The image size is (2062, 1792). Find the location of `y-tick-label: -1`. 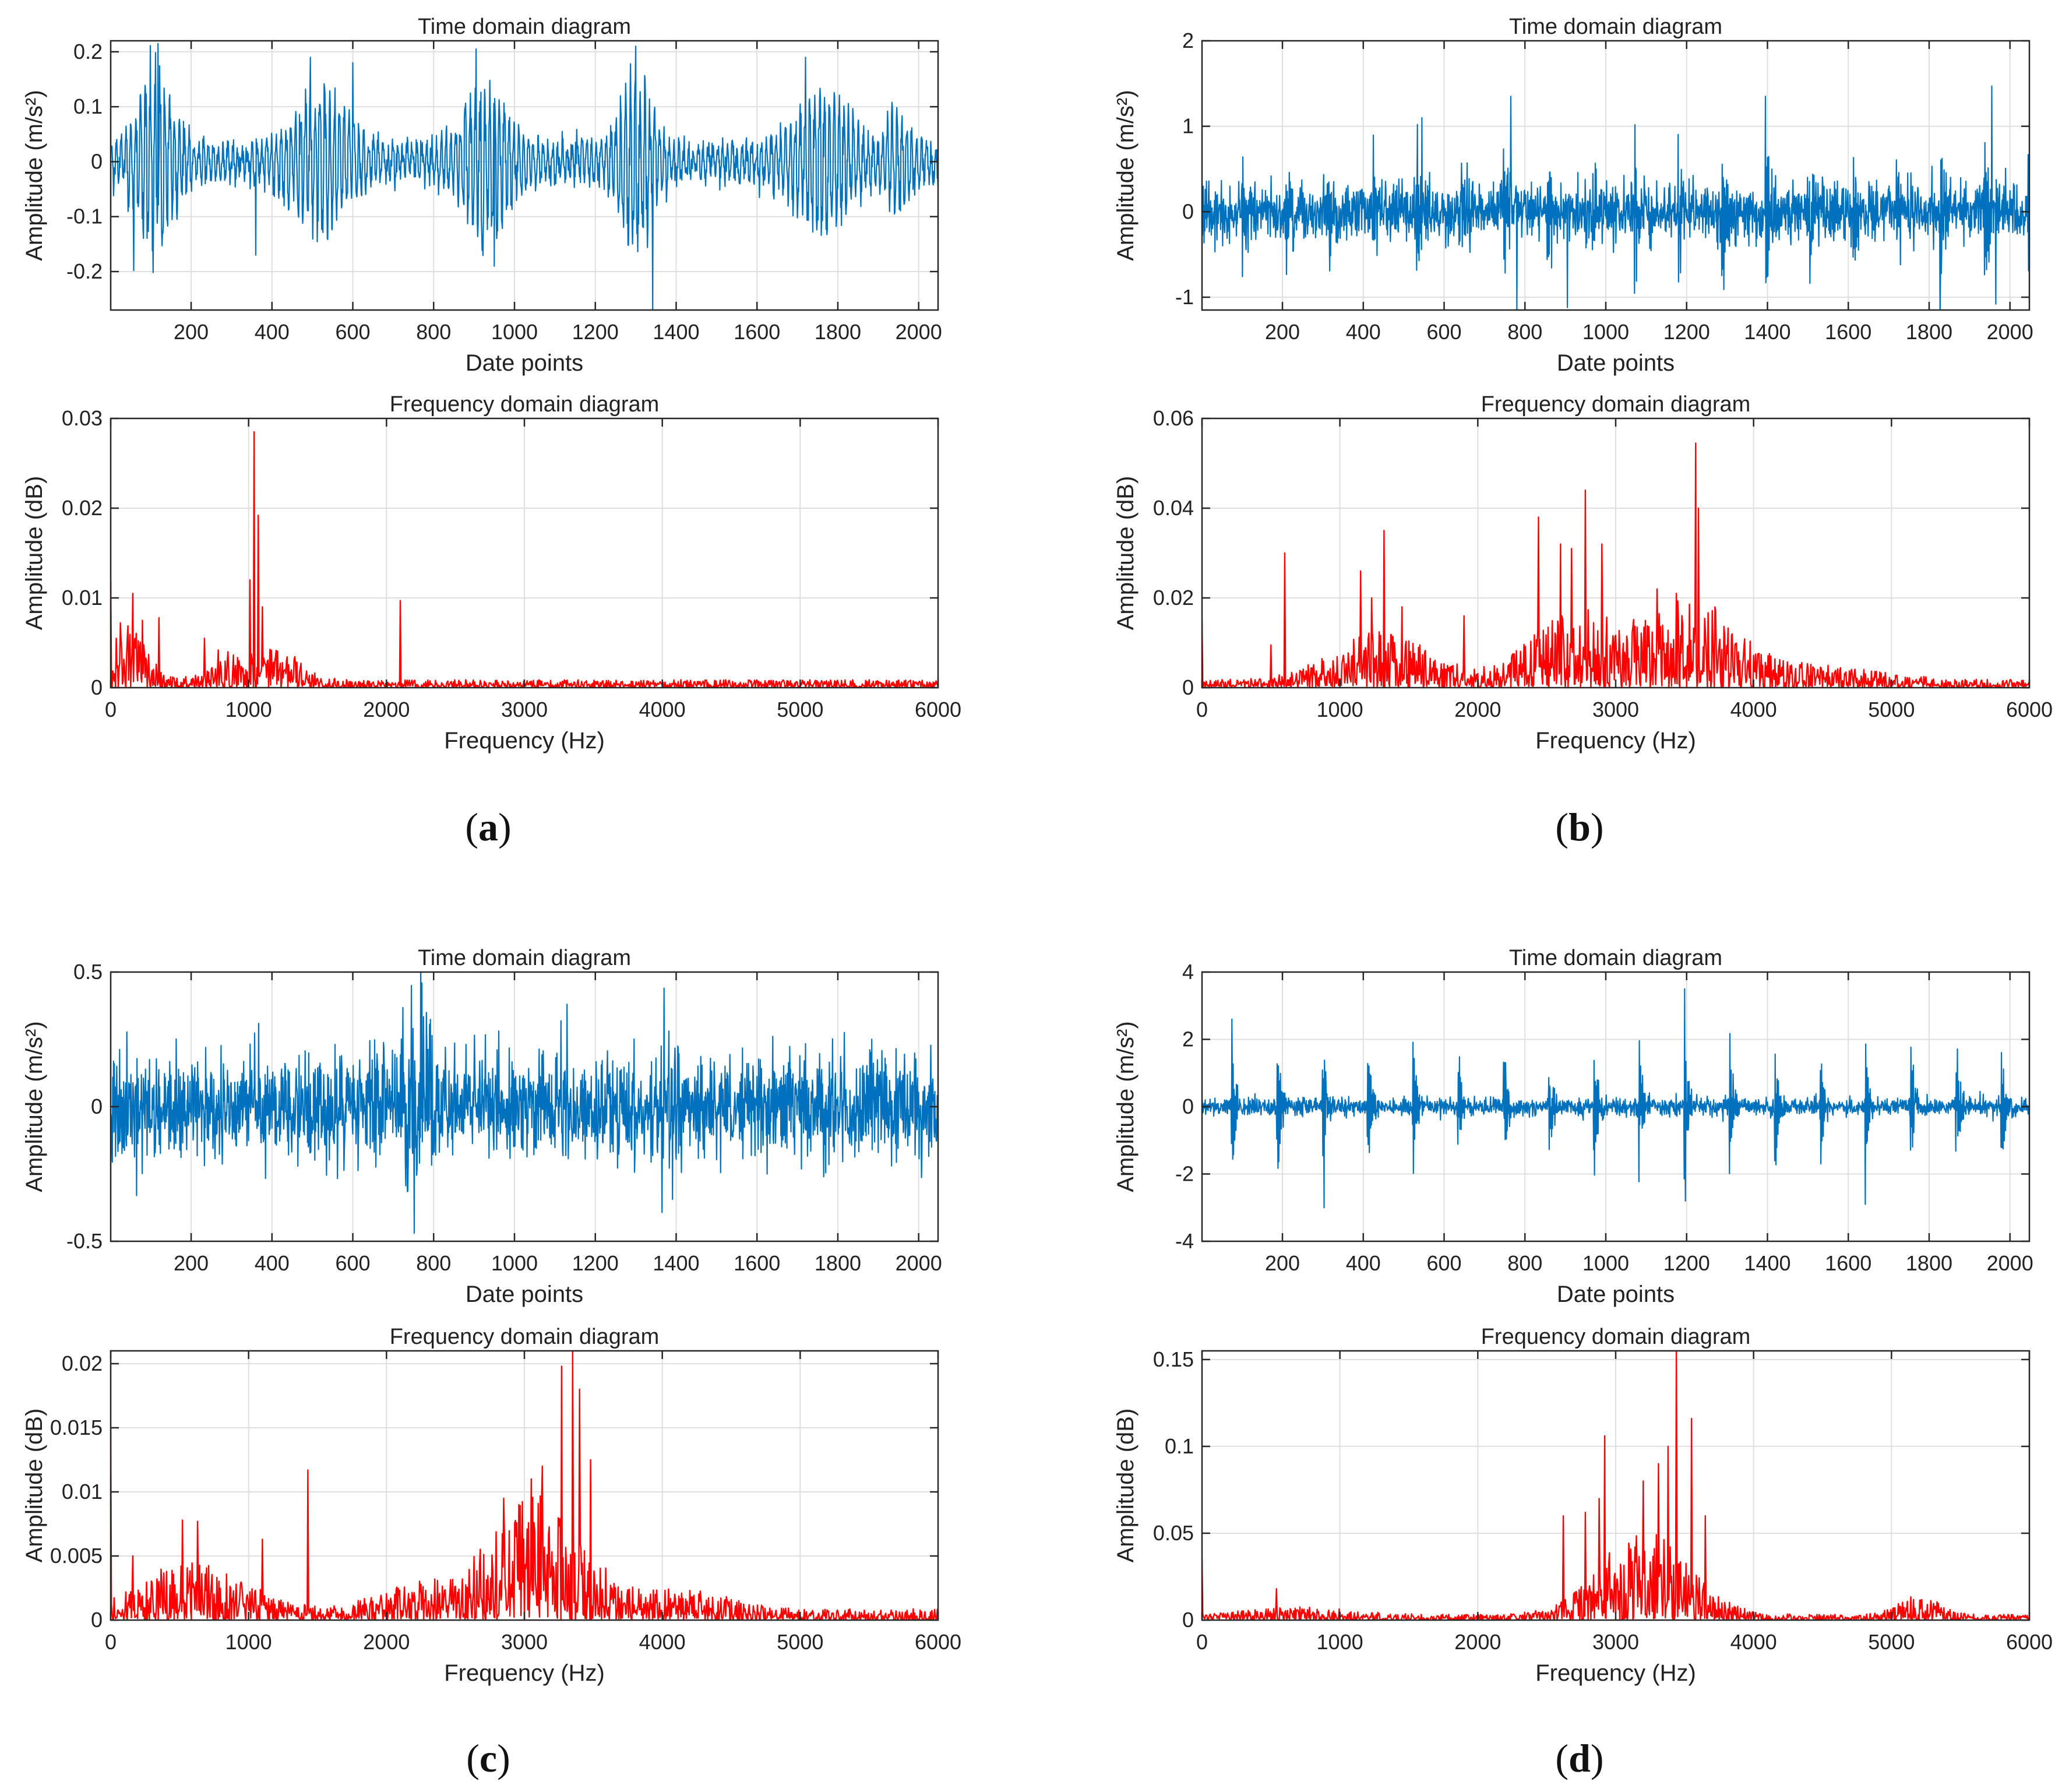

y-tick-label: -1 is located at coordinates (1184, 297).